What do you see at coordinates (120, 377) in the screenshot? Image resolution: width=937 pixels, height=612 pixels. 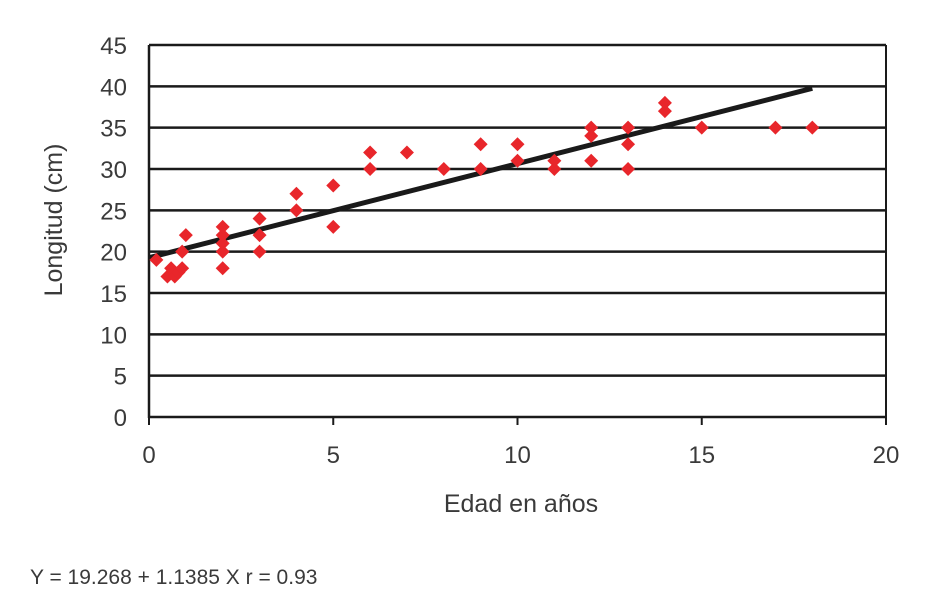 I see `y-tick-label: 5` at bounding box center [120, 377].